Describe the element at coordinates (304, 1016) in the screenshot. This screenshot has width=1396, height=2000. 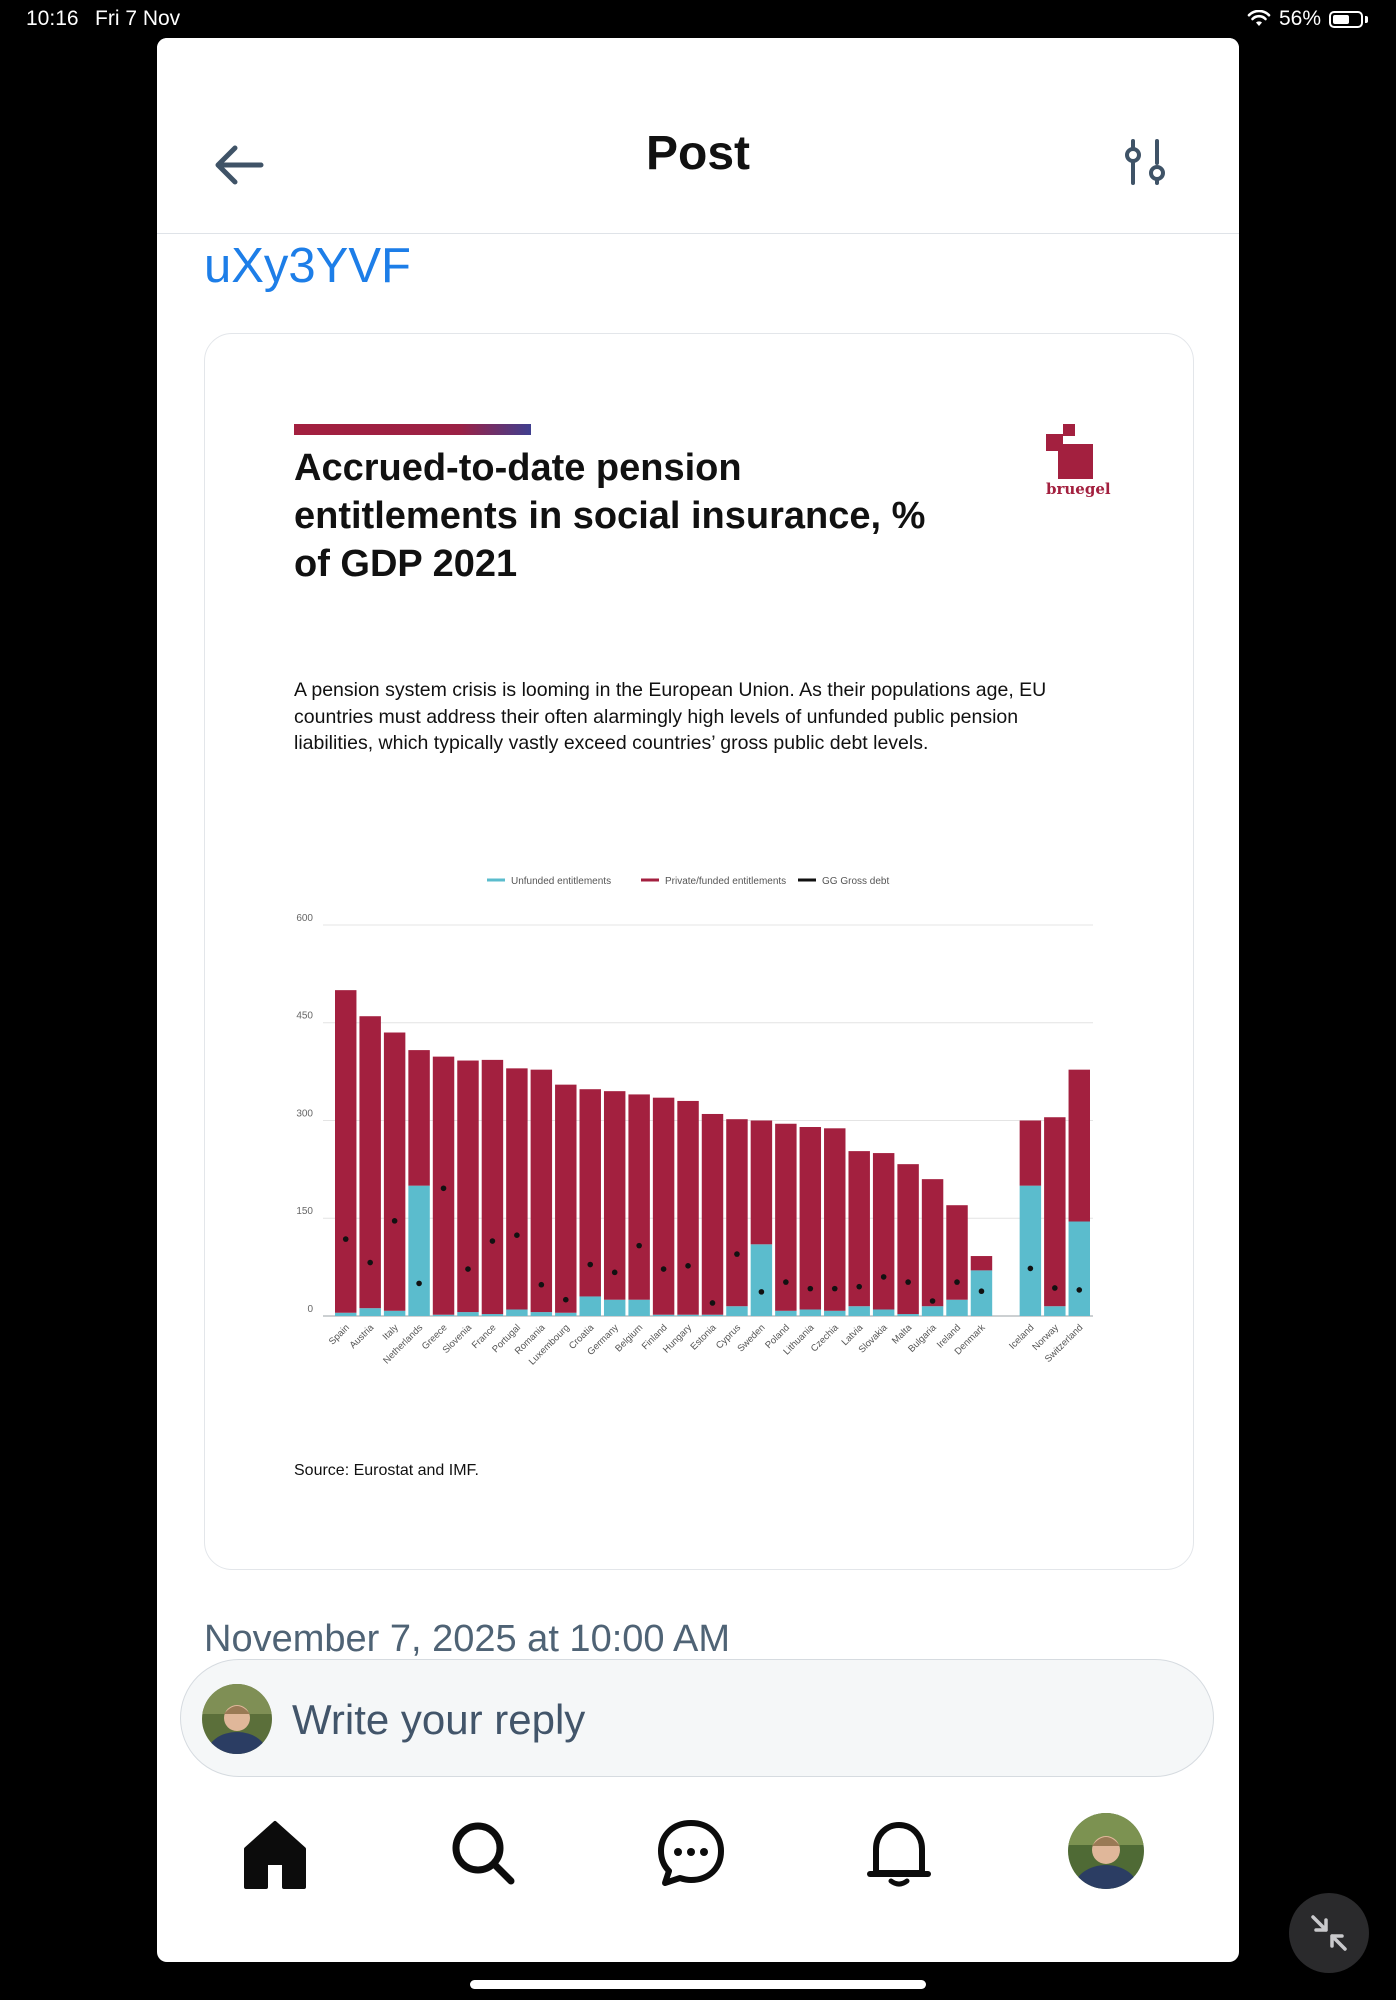
I see `y-tick-label: 450` at that location.